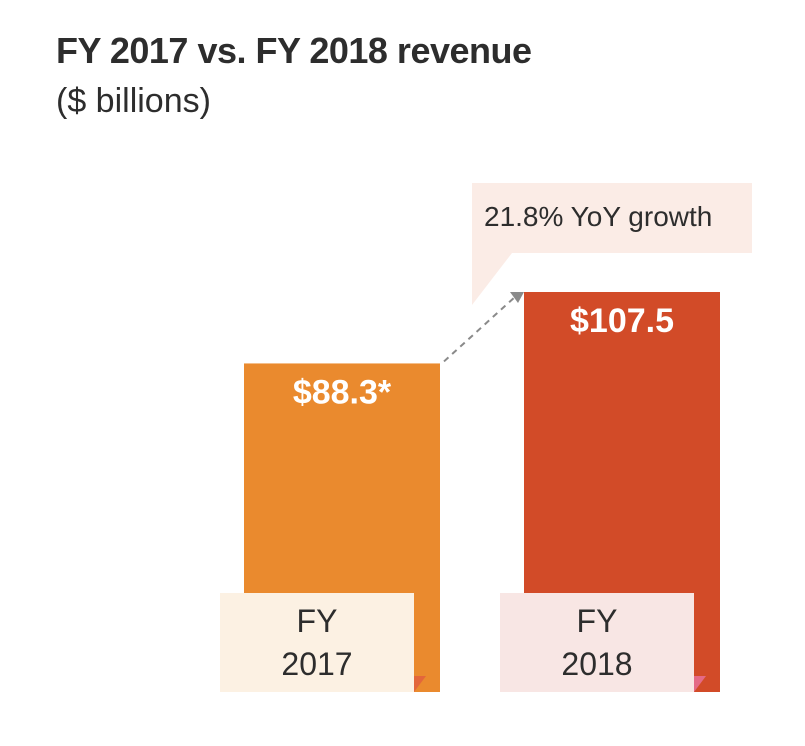  What do you see at coordinates (133, 101) in the screenshot?
I see `chart-subtitle: ($ billions)` at bounding box center [133, 101].